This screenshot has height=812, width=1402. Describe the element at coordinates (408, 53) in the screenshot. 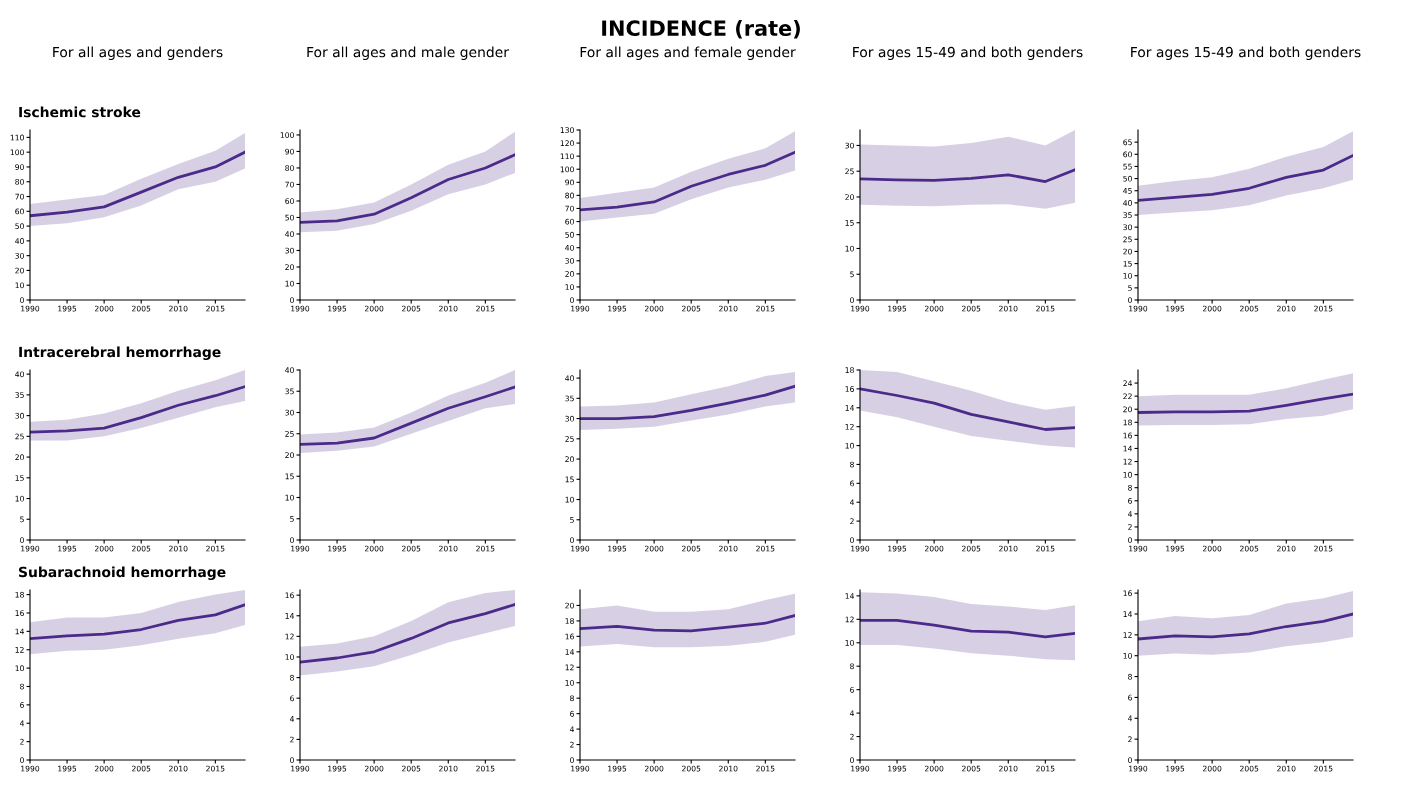

I see `chart-title: For all ages and male gender` at that location.